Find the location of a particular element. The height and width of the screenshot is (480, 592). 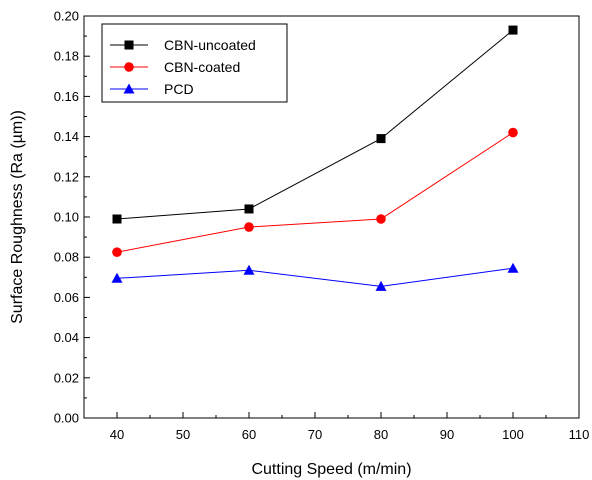

y-tick-label: 0.06 is located at coordinates (66, 297).